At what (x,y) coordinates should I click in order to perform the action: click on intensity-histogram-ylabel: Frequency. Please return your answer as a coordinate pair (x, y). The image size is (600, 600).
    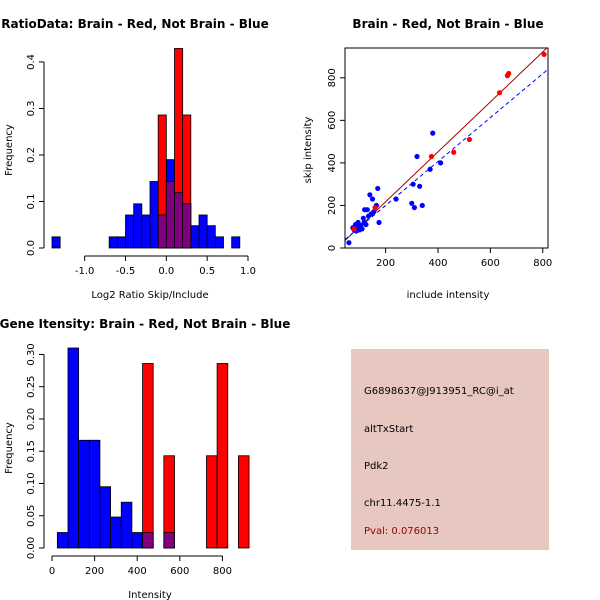
    Looking at the image, I should click on (9, 448).